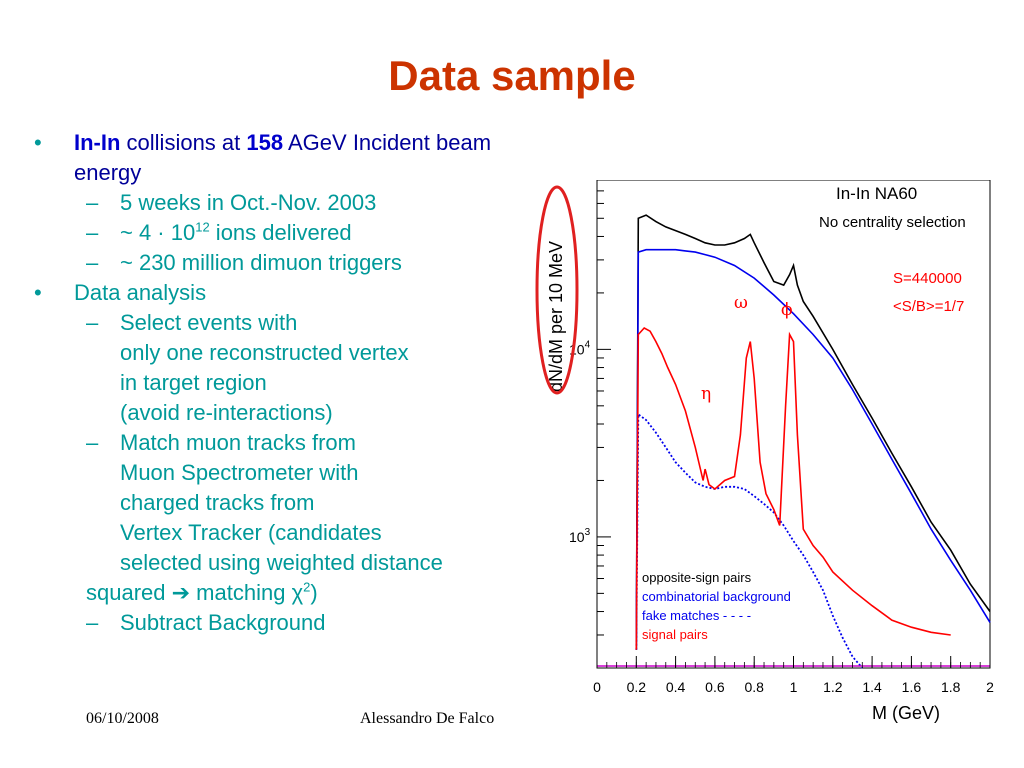 The height and width of the screenshot is (768, 1024). I want to click on text-close-paren: ), so click(314, 592).